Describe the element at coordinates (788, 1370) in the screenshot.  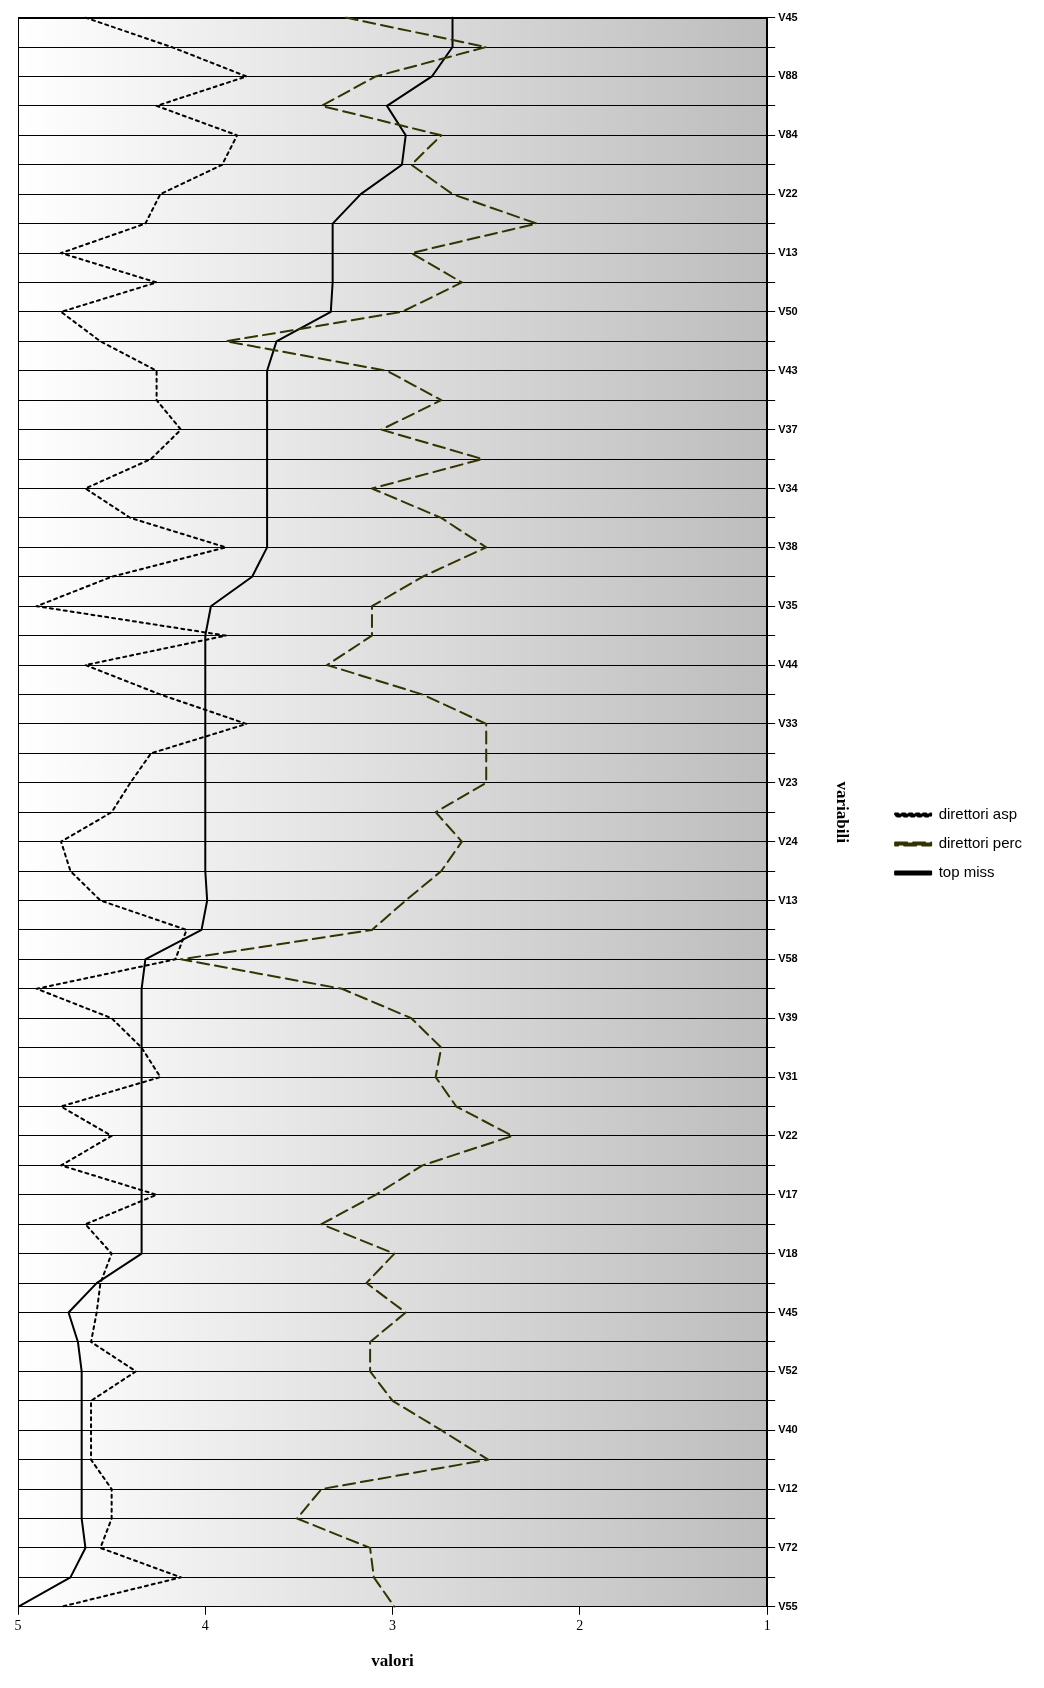
I see `y-tick-label: V52` at that location.